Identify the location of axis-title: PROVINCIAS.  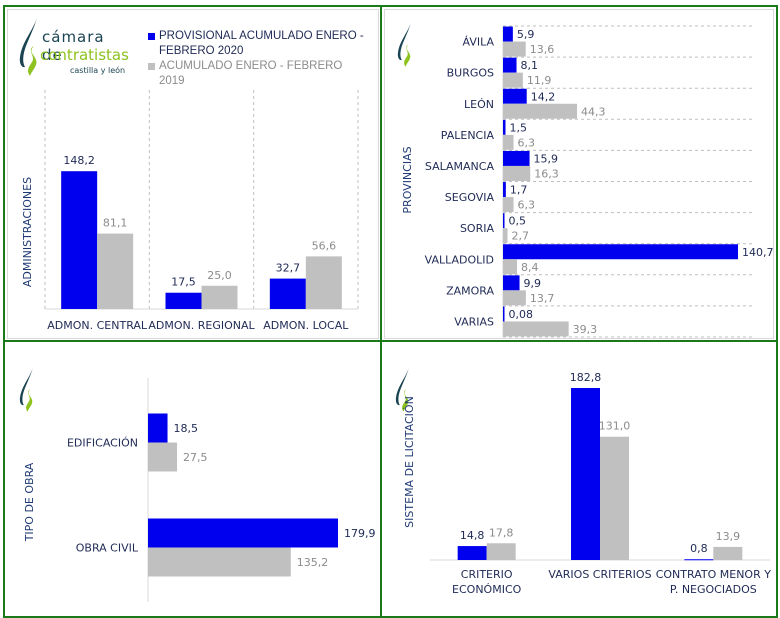
(407, 179).